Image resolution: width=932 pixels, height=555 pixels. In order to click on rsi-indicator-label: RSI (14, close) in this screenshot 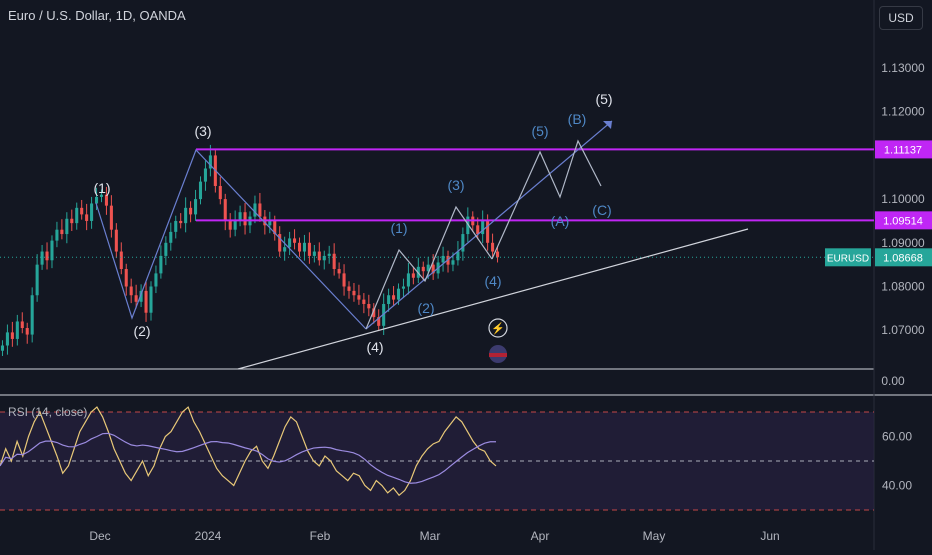, I will do `click(48, 412)`.